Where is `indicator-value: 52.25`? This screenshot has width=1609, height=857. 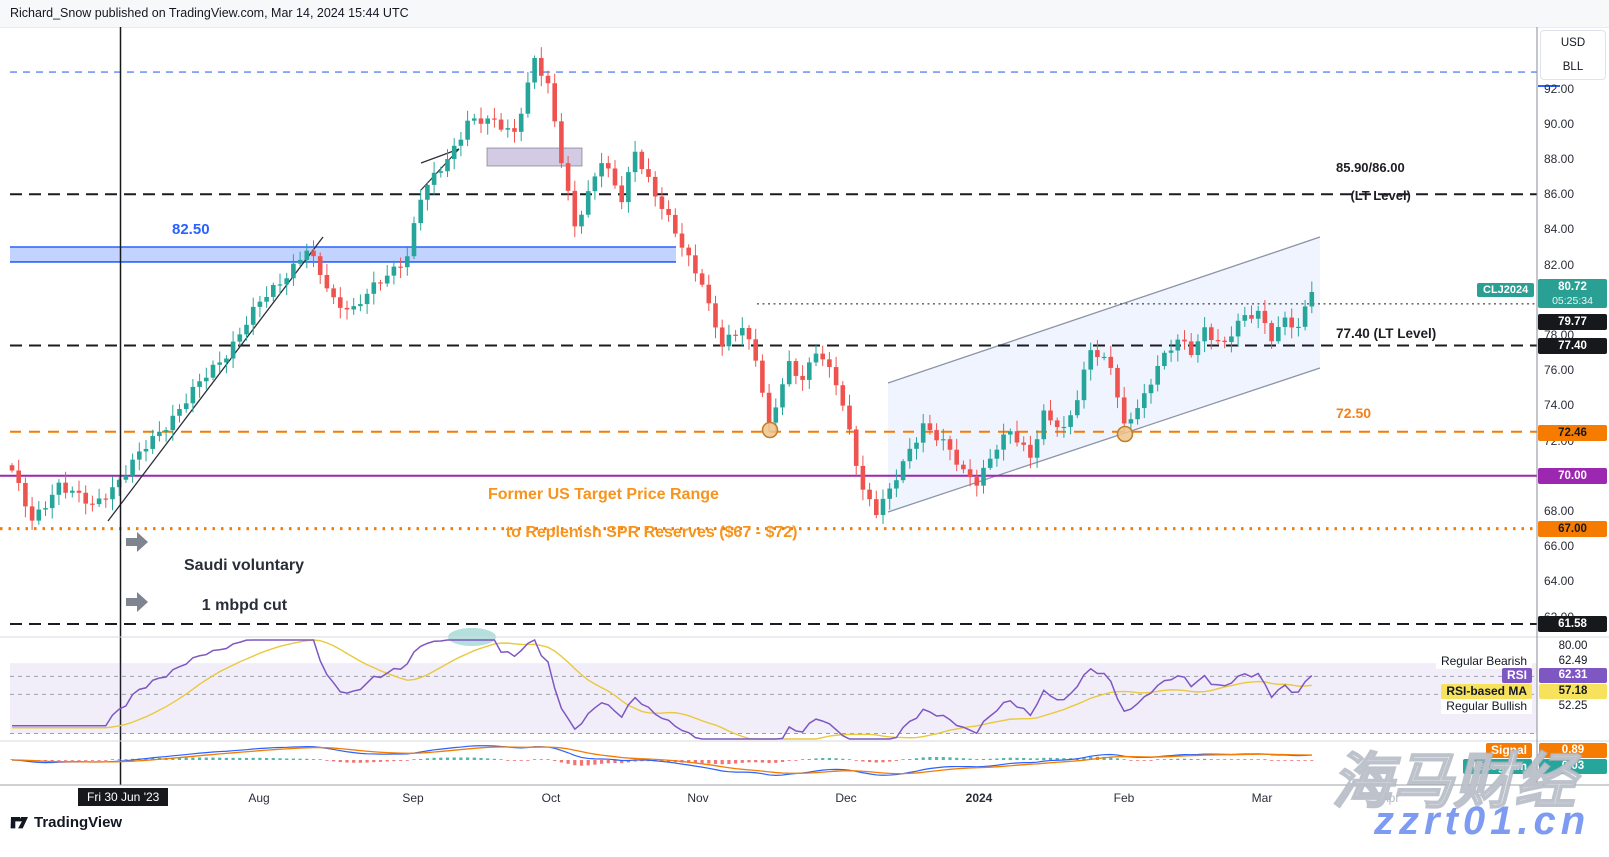 indicator-value: 52.25 is located at coordinates (1573, 706).